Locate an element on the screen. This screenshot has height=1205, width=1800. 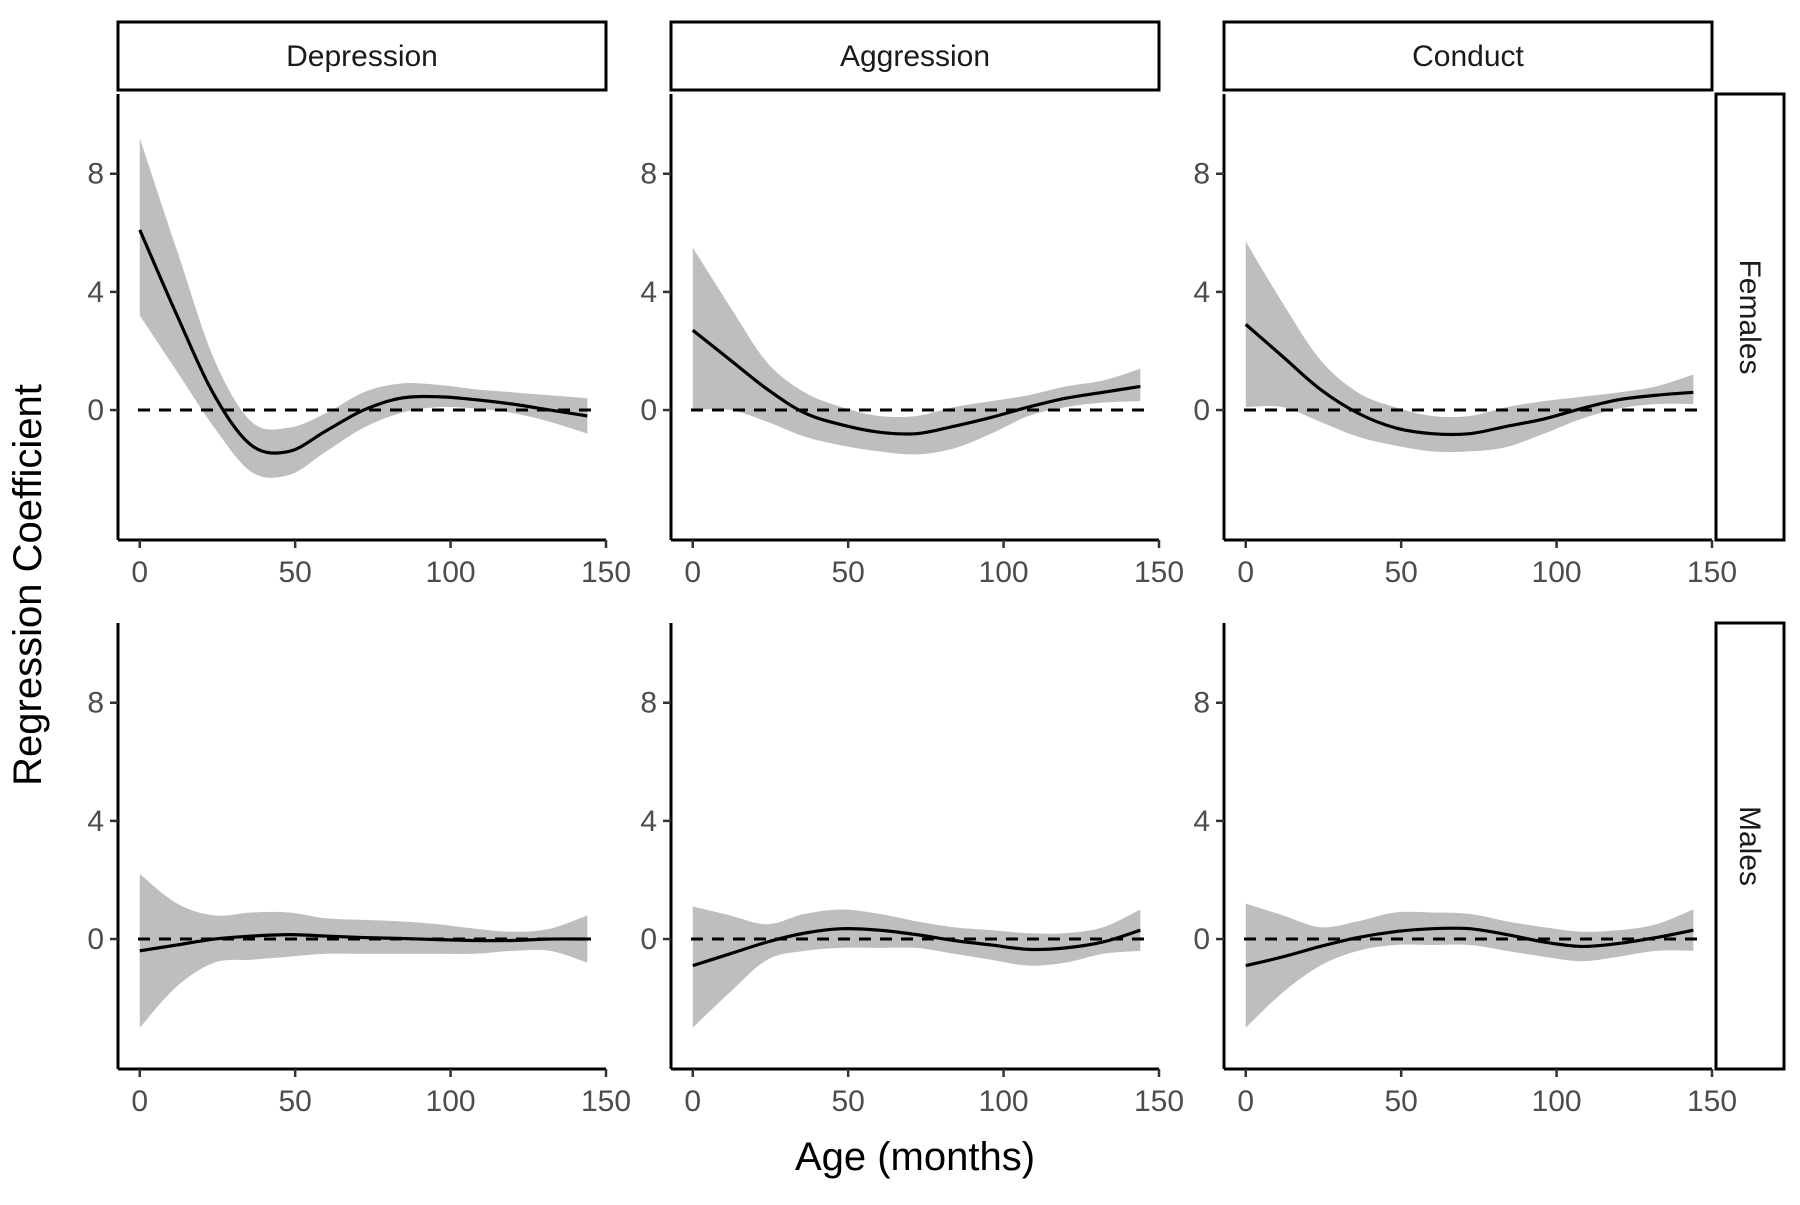
panel-conduct-females: 0 4 8 0 50 100 150 is located at coordinates (1465, 341).